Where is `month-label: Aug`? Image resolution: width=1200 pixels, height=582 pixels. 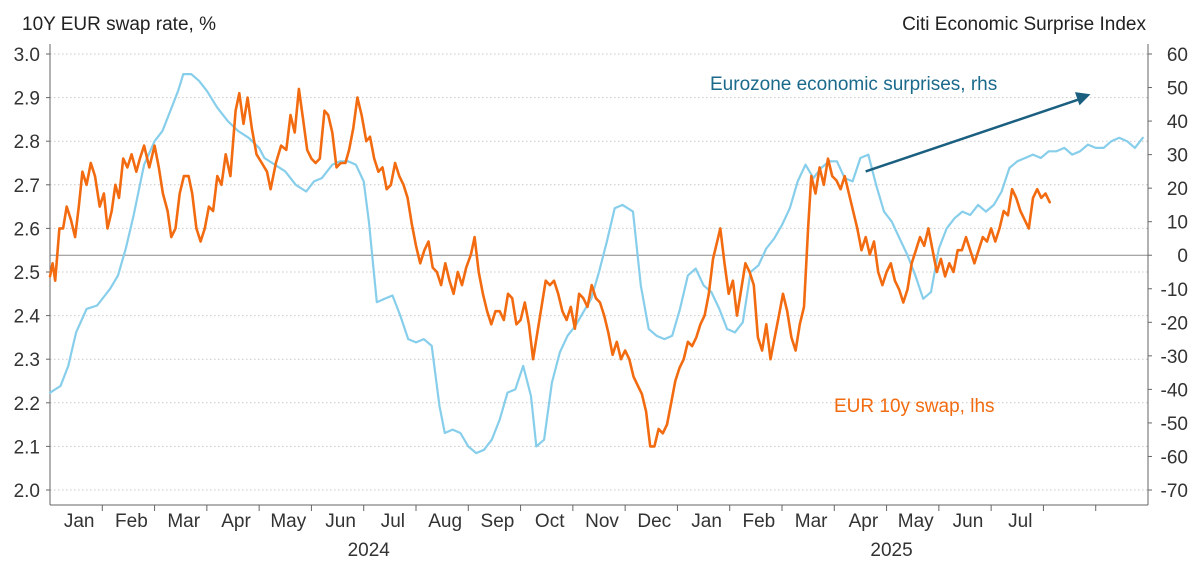 month-label: Aug is located at coordinates (445, 521).